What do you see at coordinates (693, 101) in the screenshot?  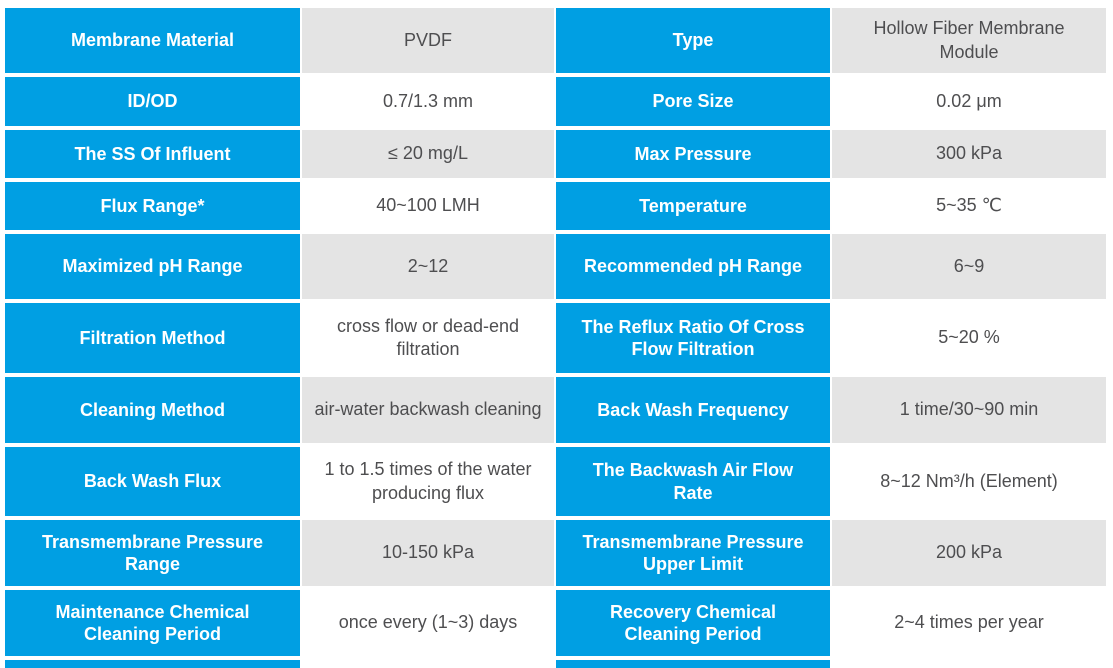 I see `spec-label-cell: Pore Size` at bounding box center [693, 101].